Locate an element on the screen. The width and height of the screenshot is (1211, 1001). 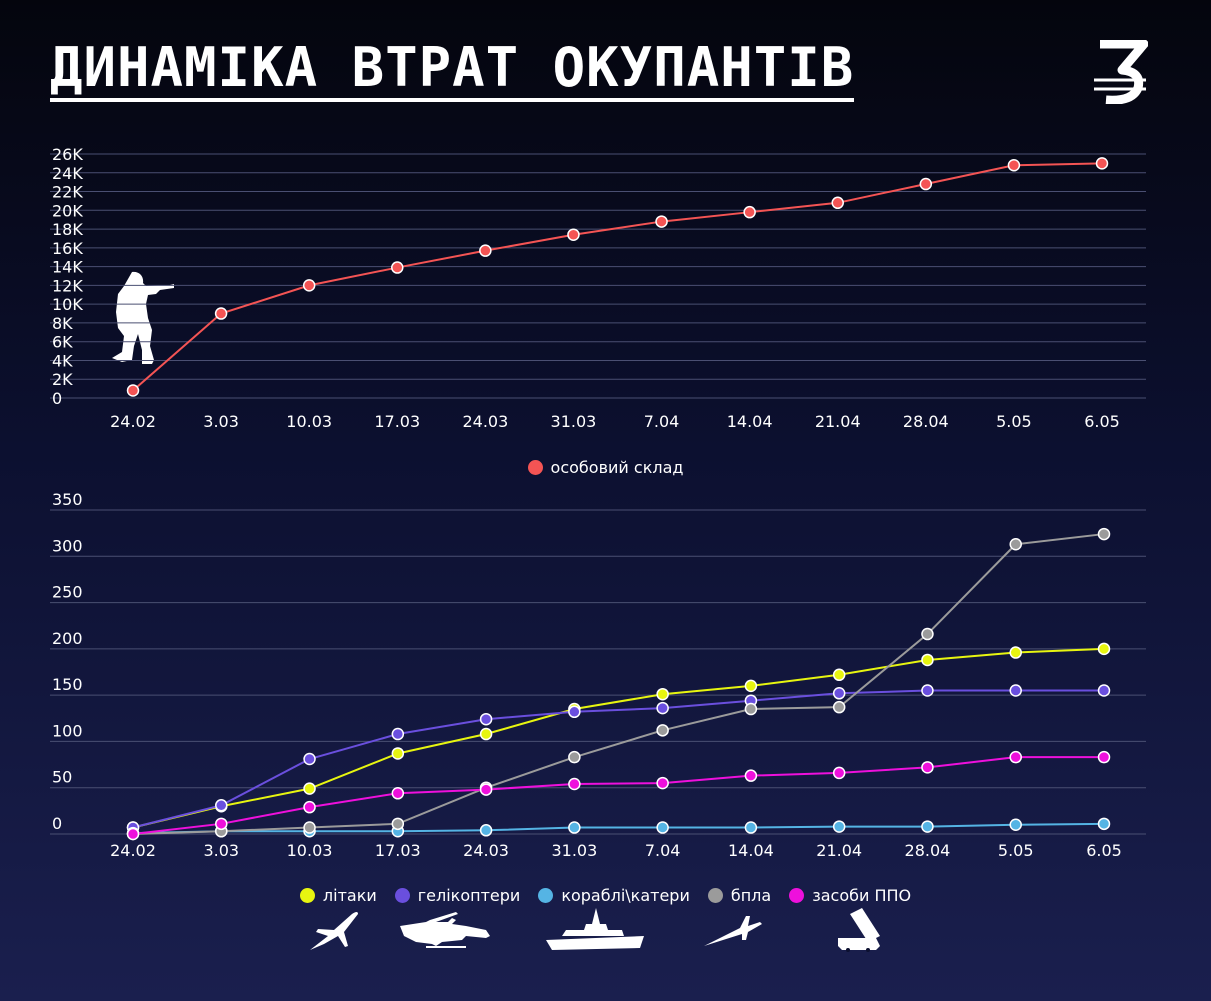
equipment-x-tick-label: 24.02 is located at coordinates (133, 850).